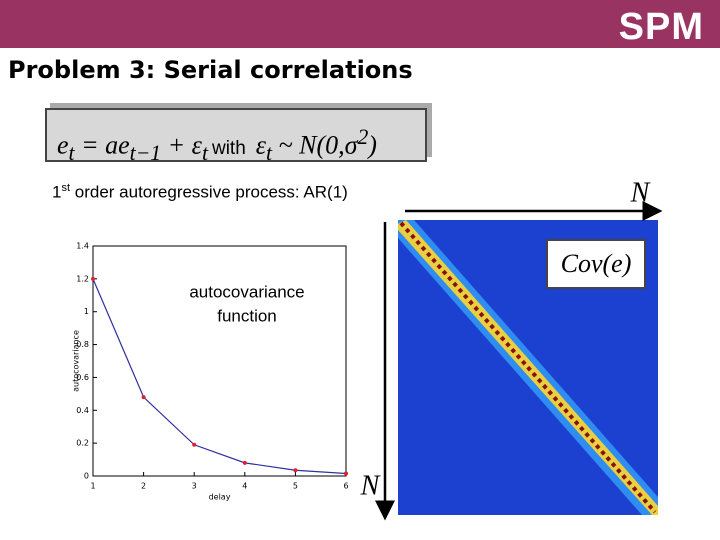 This screenshot has width=720, height=540. Describe the element at coordinates (247, 315) in the screenshot. I see `annotation: function` at that location.